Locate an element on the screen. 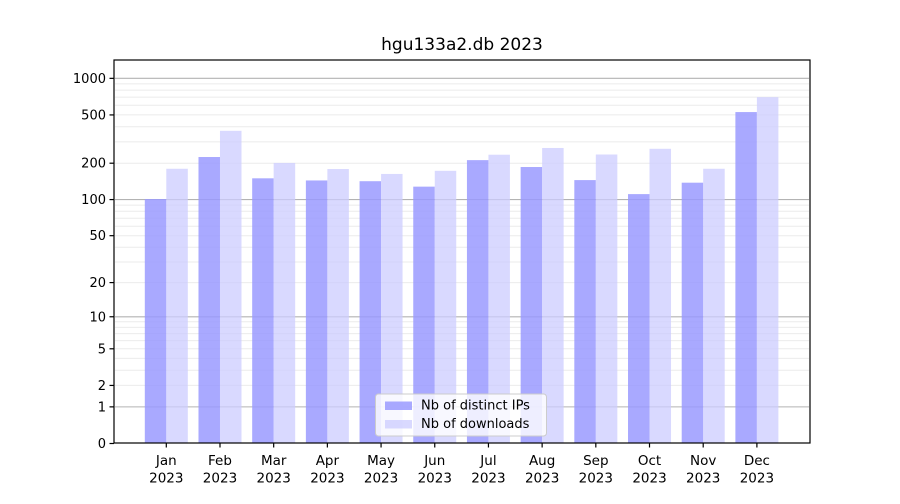 The height and width of the screenshot is (504, 900). y-tick-label: 5 is located at coordinates (102, 349).